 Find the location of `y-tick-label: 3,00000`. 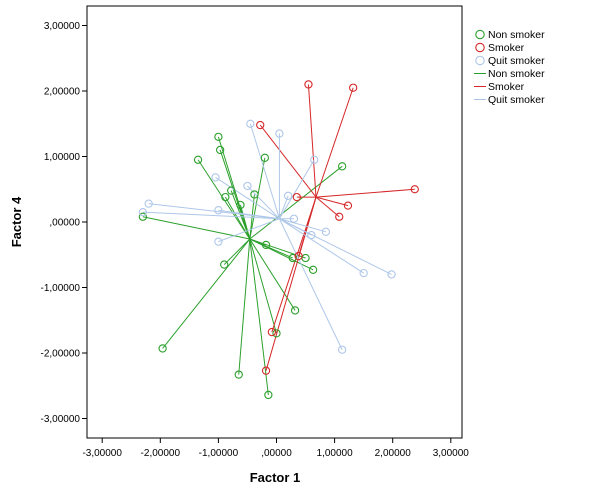

y-tick-label: 3,00000 is located at coordinates (62, 26).